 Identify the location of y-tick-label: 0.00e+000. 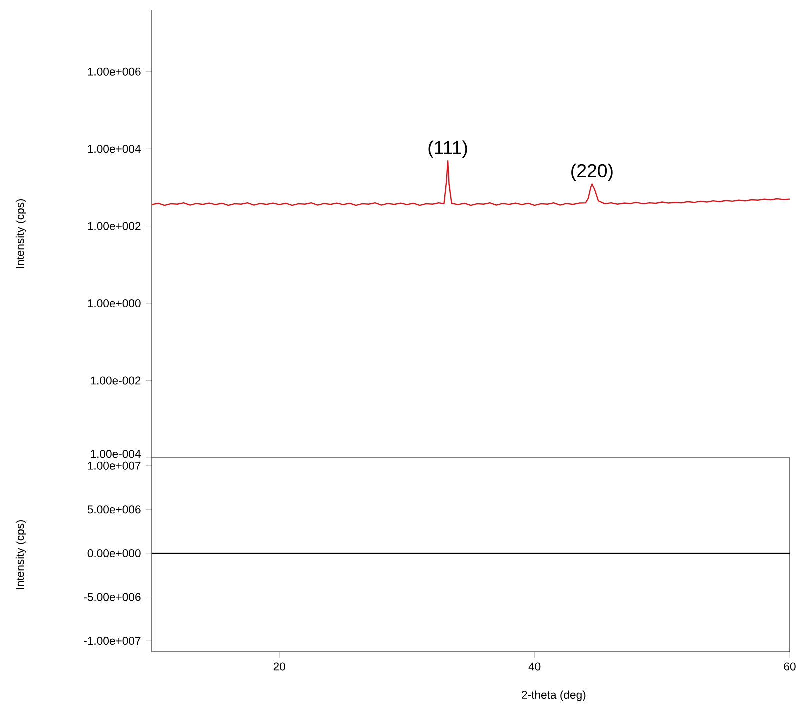
(114, 553).